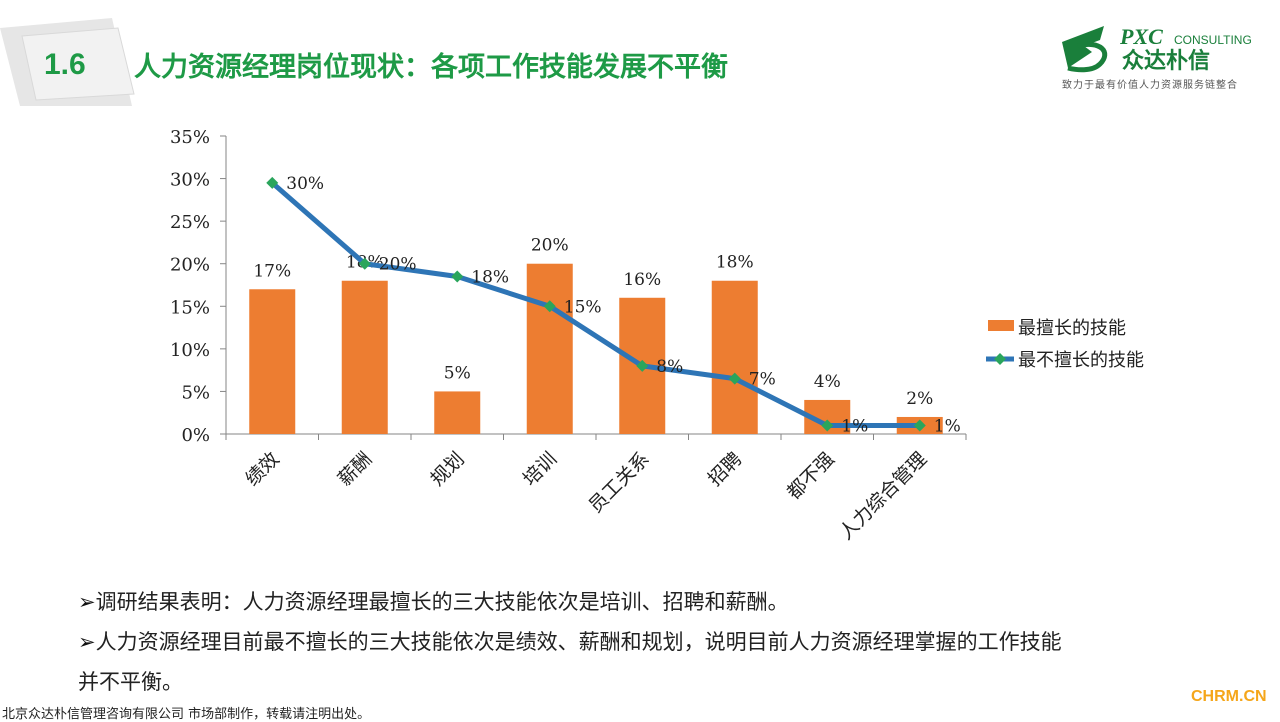 This screenshot has height=722, width=1280. Describe the element at coordinates (1229, 696) in the screenshot. I see `site-watermark: CHRM.CN` at that location.